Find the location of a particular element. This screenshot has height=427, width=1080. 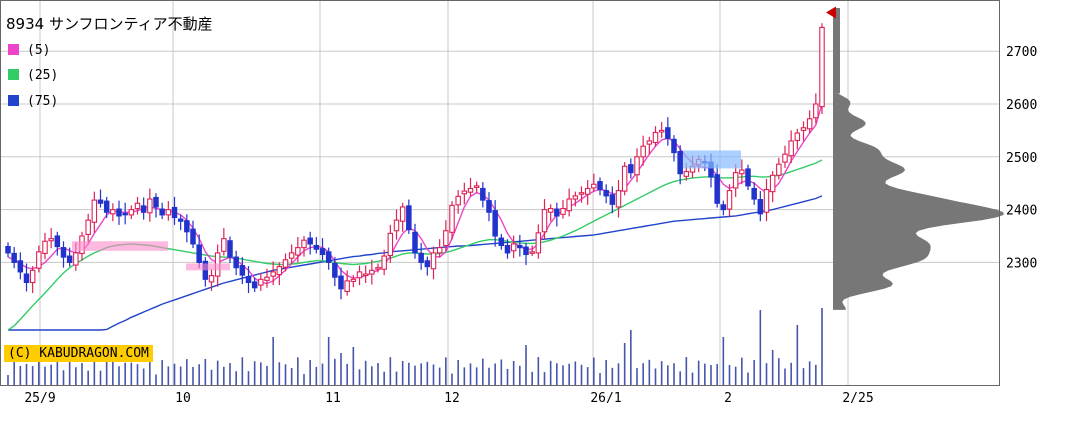

legend-ma75: (75) is located at coordinates (33, 101).